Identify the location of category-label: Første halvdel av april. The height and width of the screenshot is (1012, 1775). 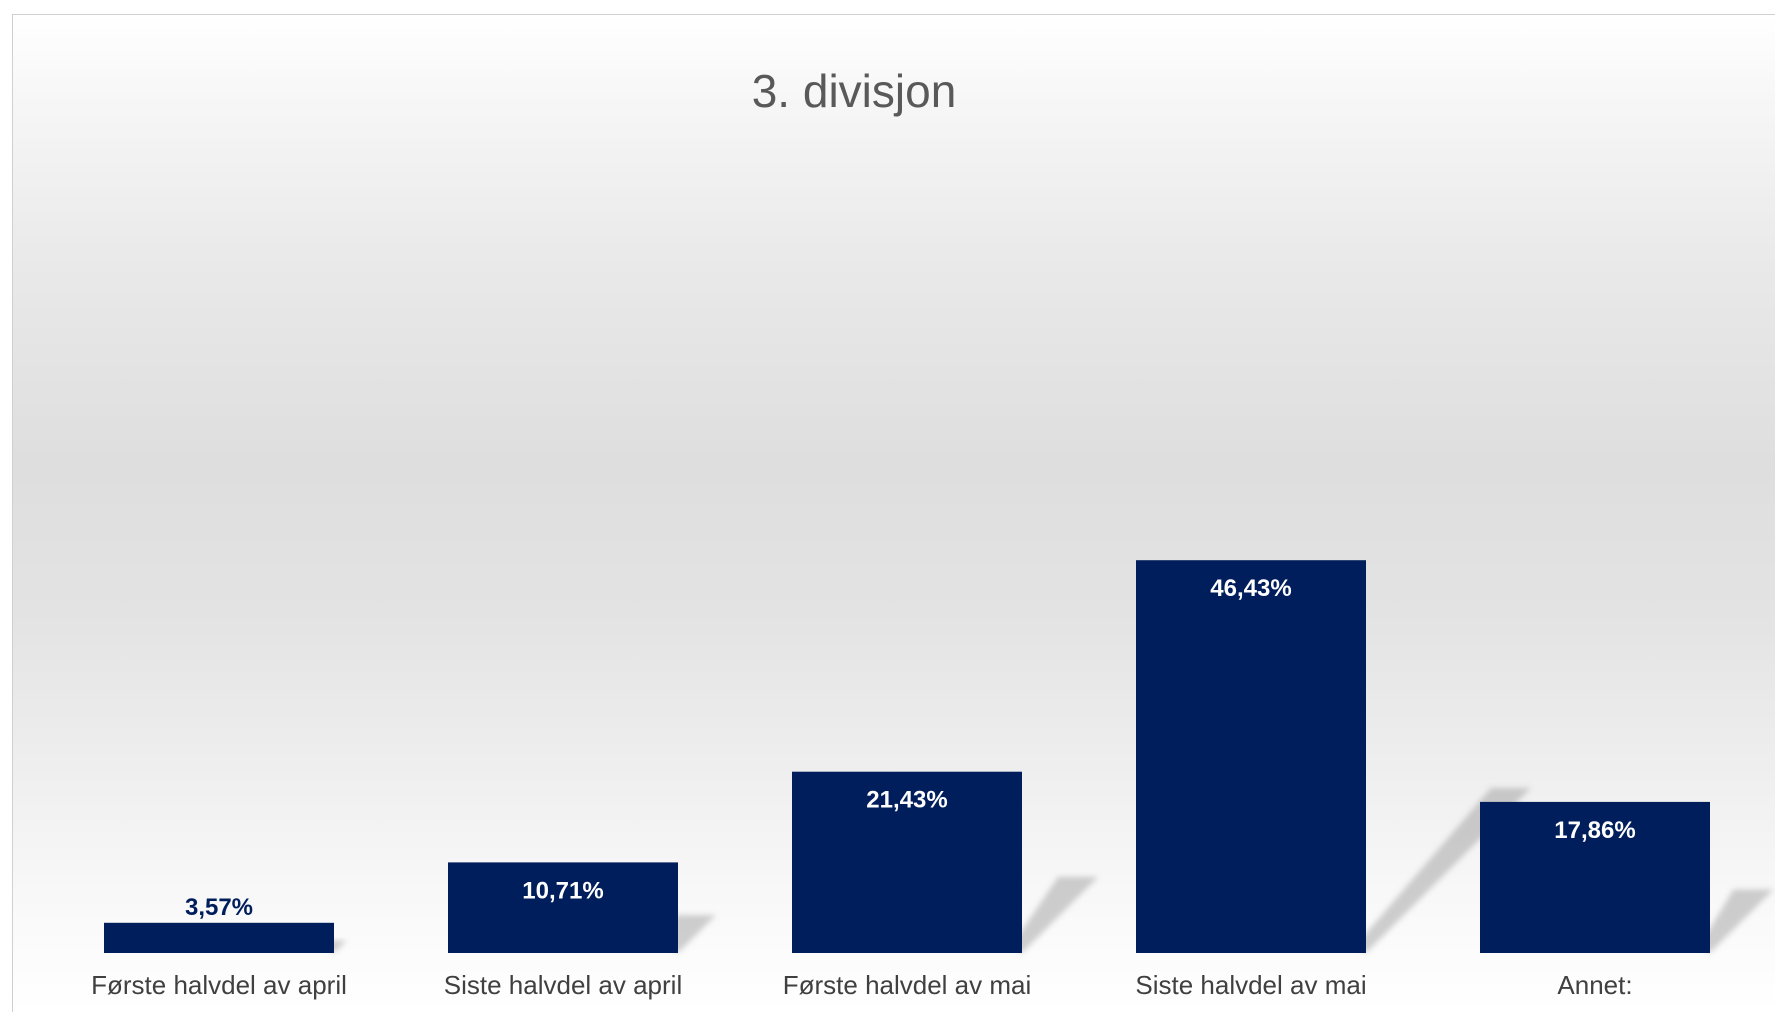
(219, 985).